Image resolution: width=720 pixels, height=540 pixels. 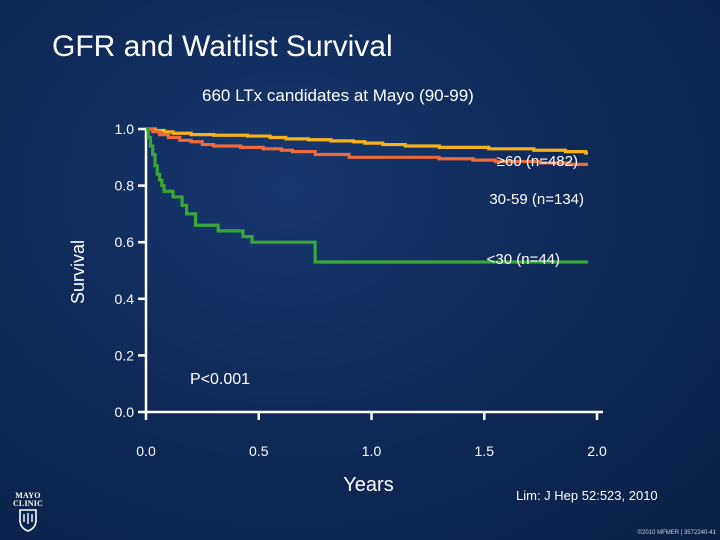 I want to click on y-tick-label-5: 1.0, so click(x=125, y=129).